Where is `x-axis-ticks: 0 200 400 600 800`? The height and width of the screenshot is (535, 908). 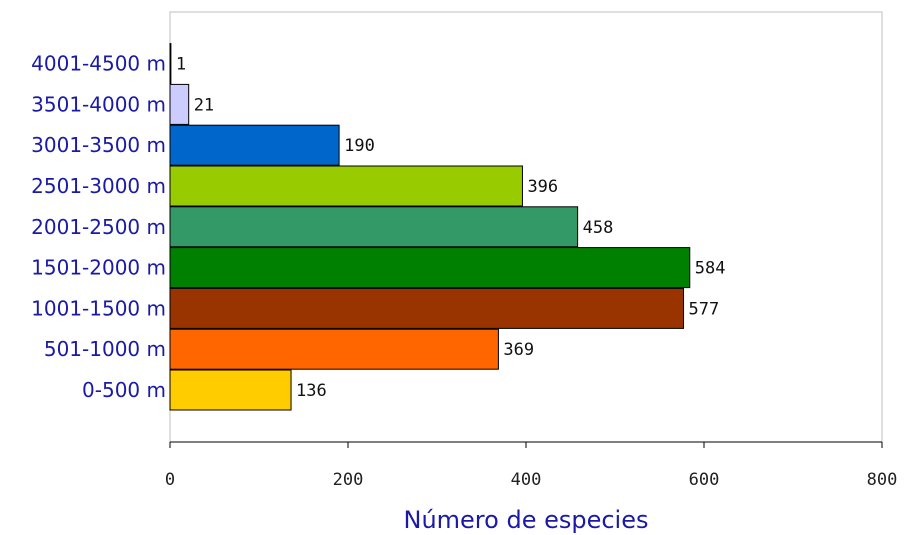 x-axis-ticks: 0 200 400 600 800 is located at coordinates (531, 466).